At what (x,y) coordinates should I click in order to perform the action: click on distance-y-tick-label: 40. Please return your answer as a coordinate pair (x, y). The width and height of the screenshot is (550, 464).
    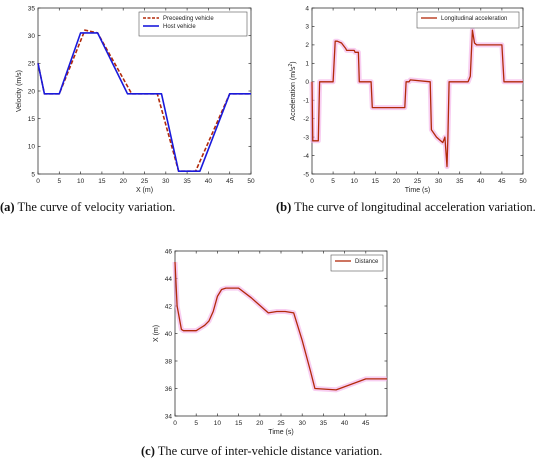
    Looking at the image, I should click on (169, 334).